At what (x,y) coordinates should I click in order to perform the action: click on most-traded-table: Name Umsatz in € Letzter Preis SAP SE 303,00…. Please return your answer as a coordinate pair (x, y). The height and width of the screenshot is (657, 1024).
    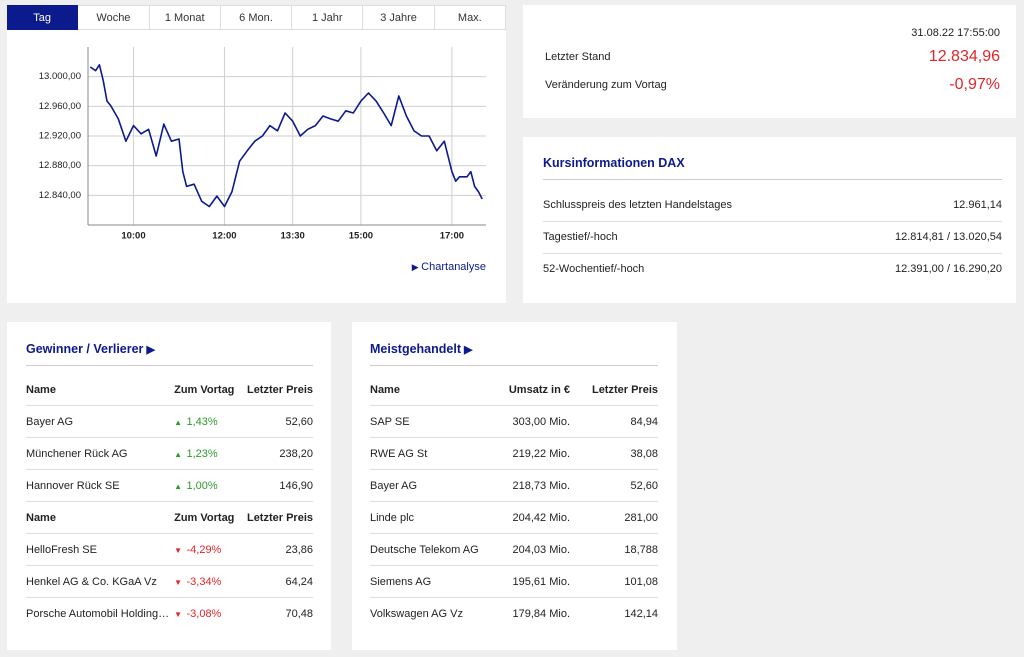
    Looking at the image, I should click on (514, 501).